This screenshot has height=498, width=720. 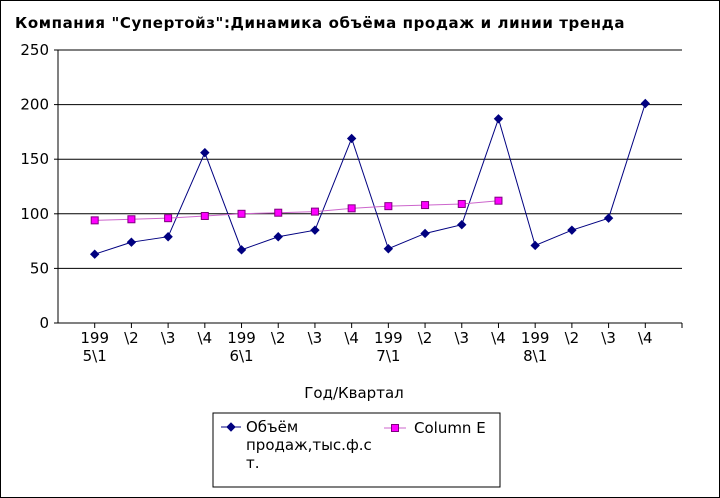 What do you see at coordinates (34, 105) in the screenshot?
I see `y-tick-label: 200` at bounding box center [34, 105].